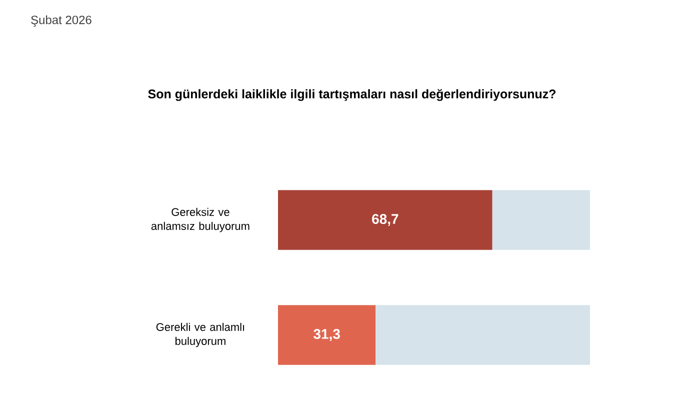 The image size is (700, 393). What do you see at coordinates (61, 21) in the screenshot?
I see `text: Şubat 2026` at bounding box center [61, 21].